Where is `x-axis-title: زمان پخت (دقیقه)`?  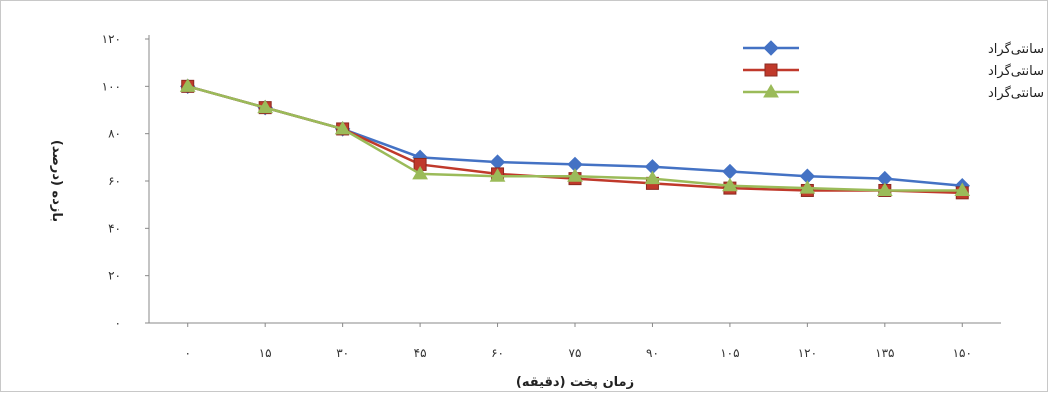
x-axis-title: زمان پخت (دقیقه) is located at coordinates (575, 382).